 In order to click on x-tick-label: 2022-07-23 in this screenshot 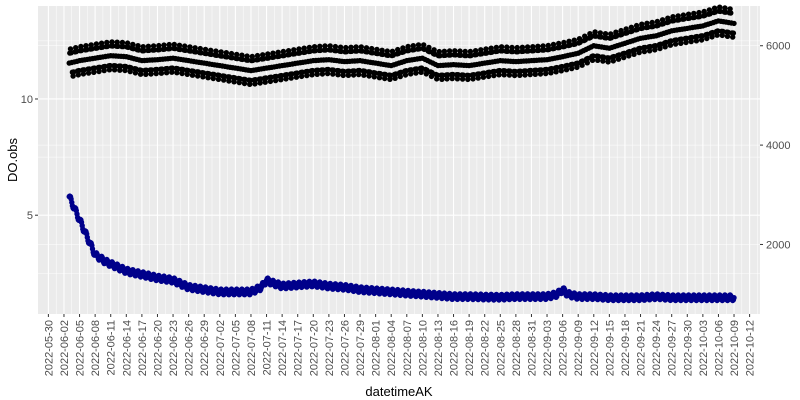, I will do `click(330, 348)`.